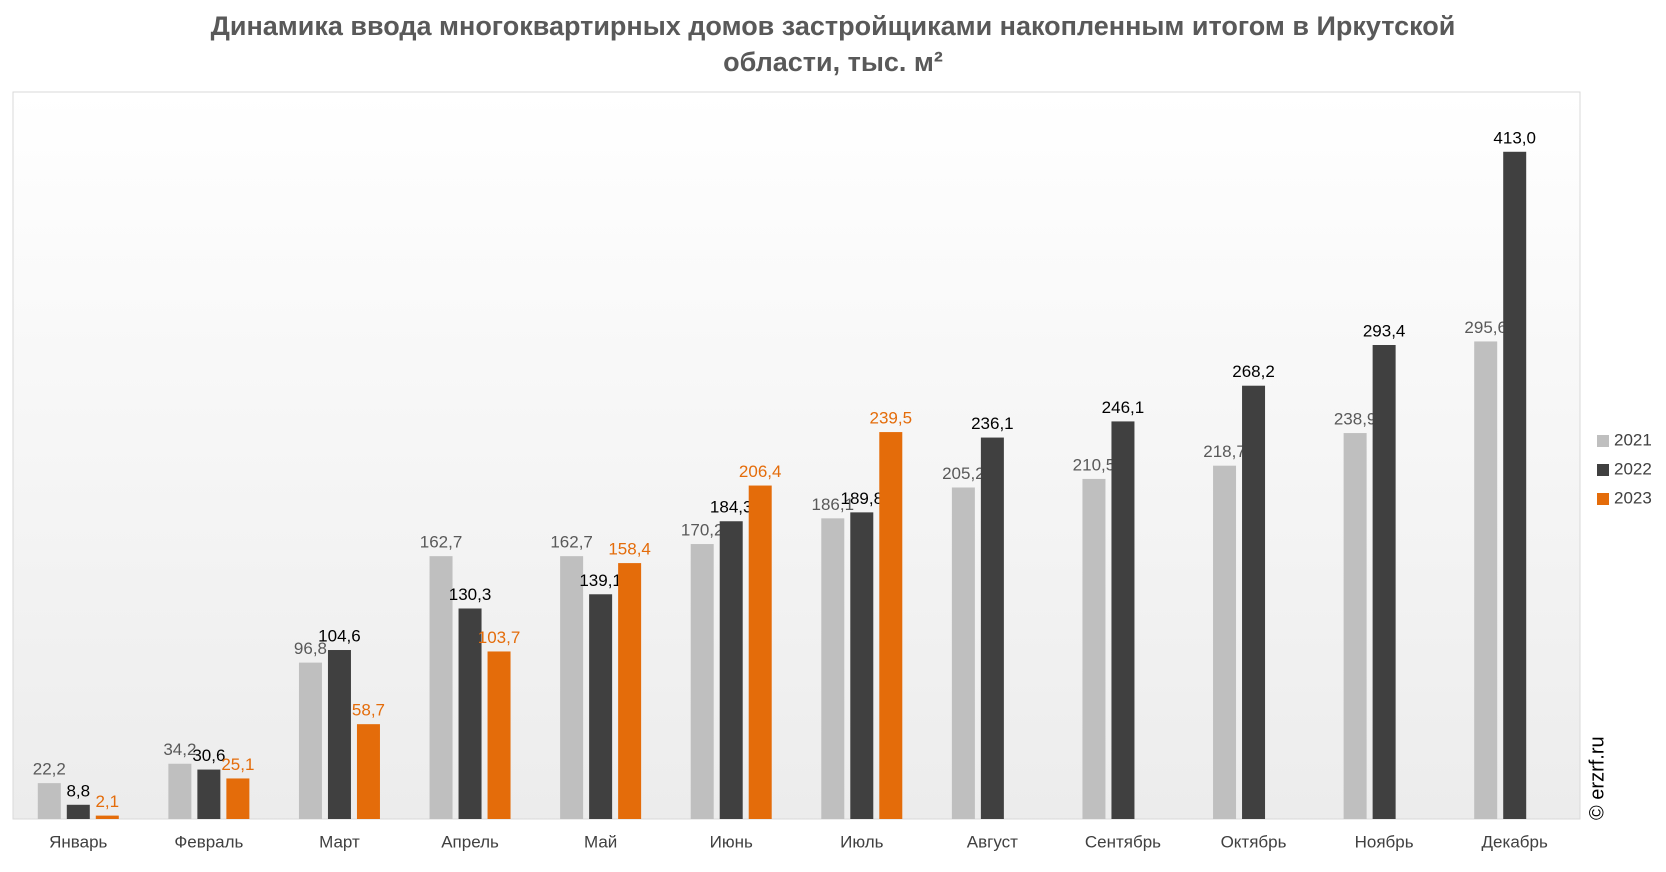  Describe the element at coordinates (1384, 330) in the screenshot. I see `data-label: 293,4` at that location.